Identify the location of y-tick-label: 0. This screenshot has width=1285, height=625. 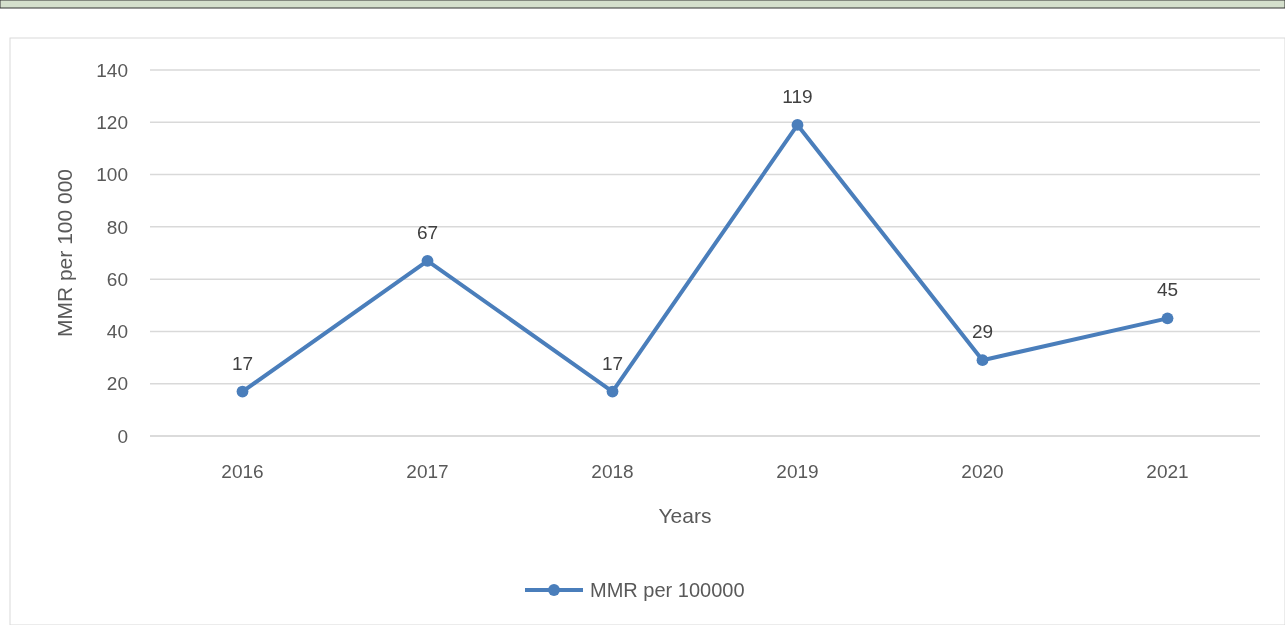
(122, 436).